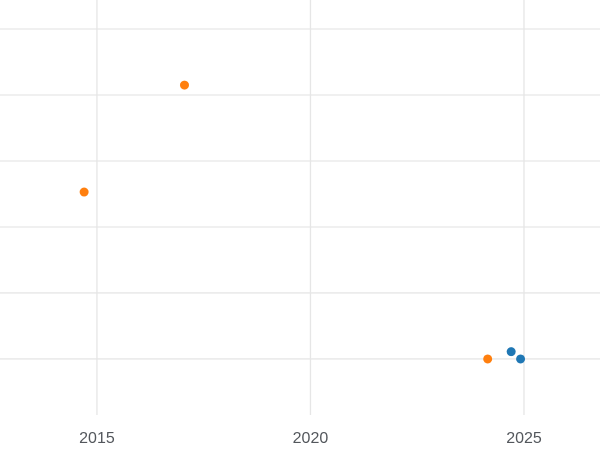  What do you see at coordinates (97, 438) in the screenshot?
I see `x-tick-label: 2015` at bounding box center [97, 438].